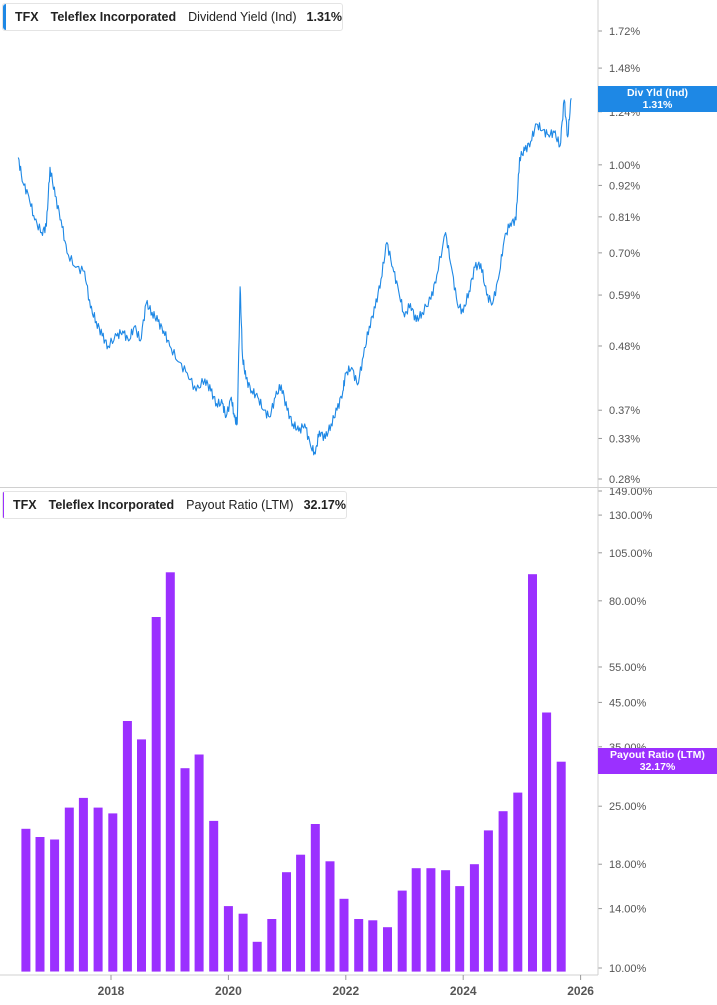 The width and height of the screenshot is (717, 1005). I want to click on y-tick-label: 45.00%, so click(628, 703).